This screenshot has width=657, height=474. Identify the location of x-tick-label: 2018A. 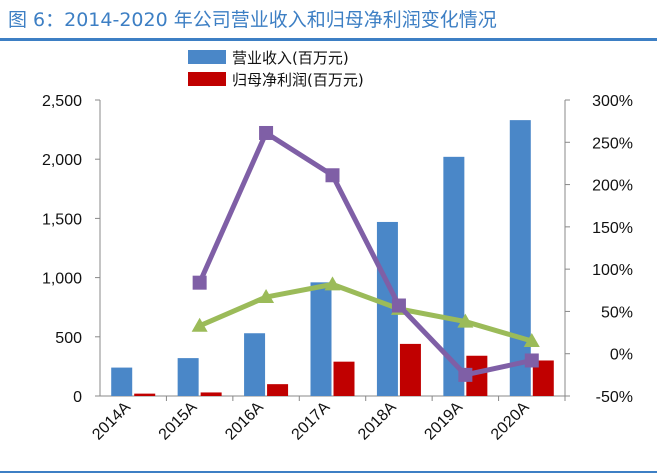
(377, 421).